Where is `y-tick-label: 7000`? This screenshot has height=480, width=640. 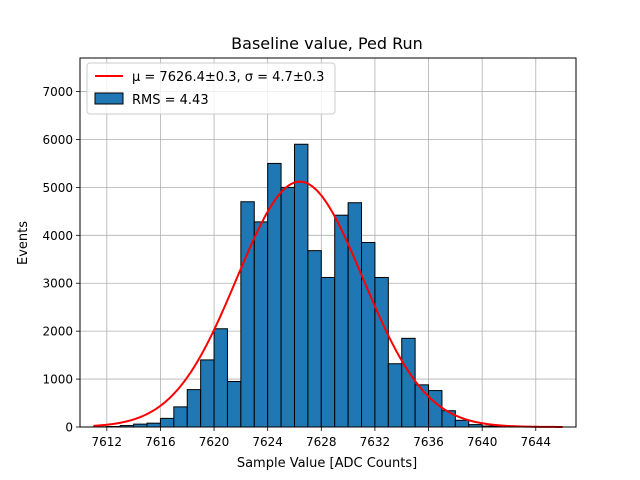
y-tick-label: 7000 is located at coordinates (57, 92).